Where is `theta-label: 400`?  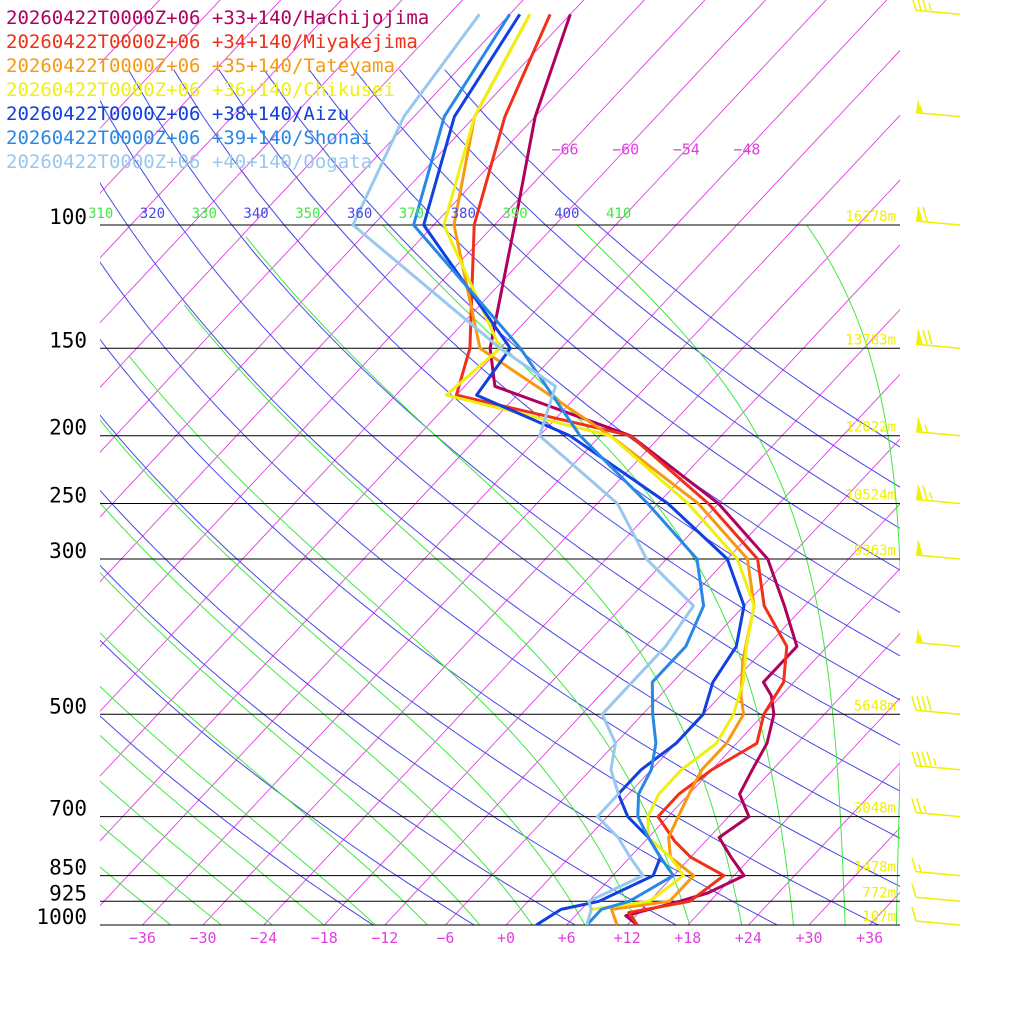 theta-label: 400 is located at coordinates (566, 214).